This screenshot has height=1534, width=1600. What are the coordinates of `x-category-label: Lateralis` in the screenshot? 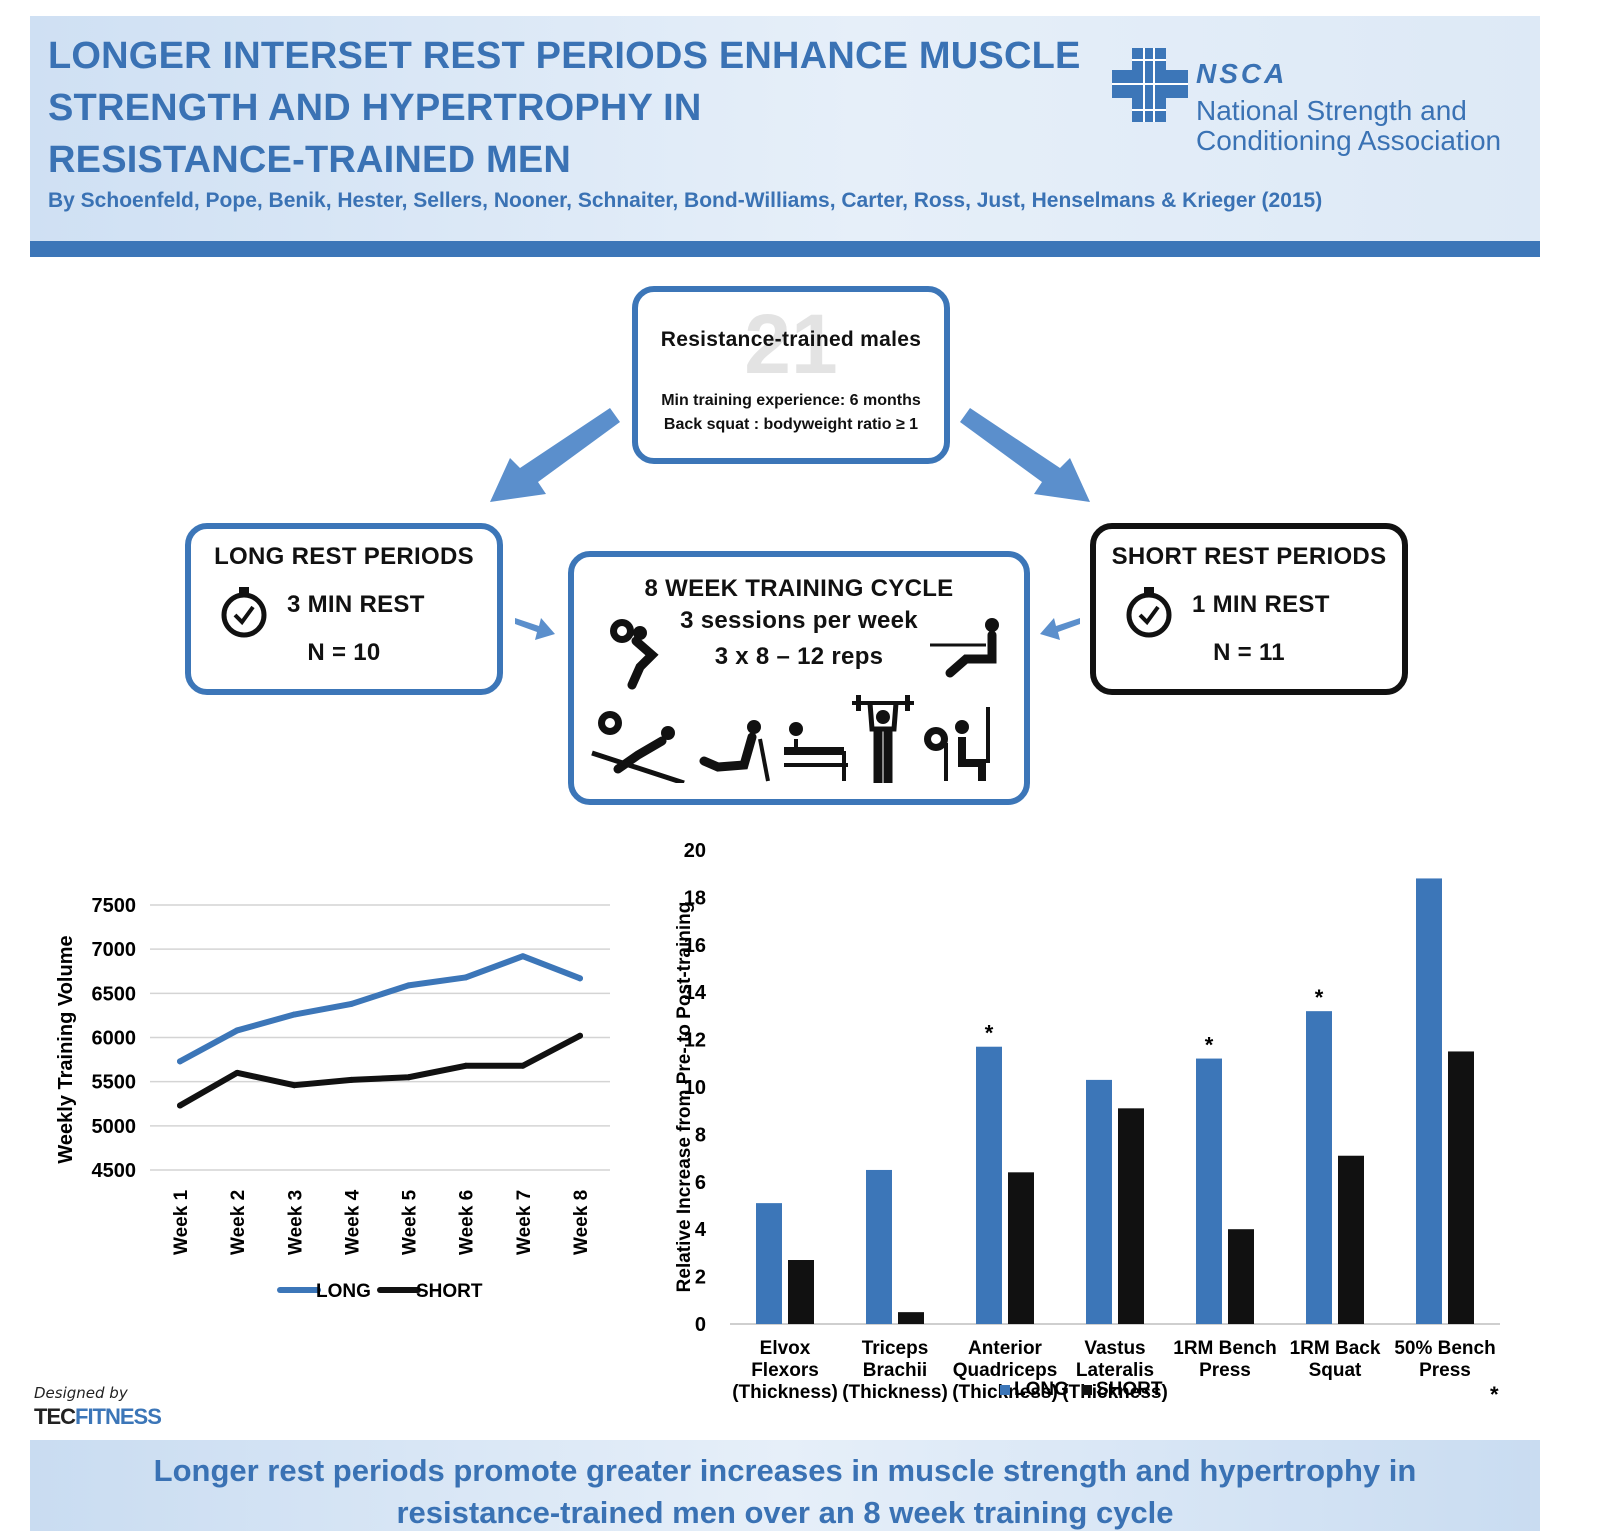 It's located at (1115, 1370).